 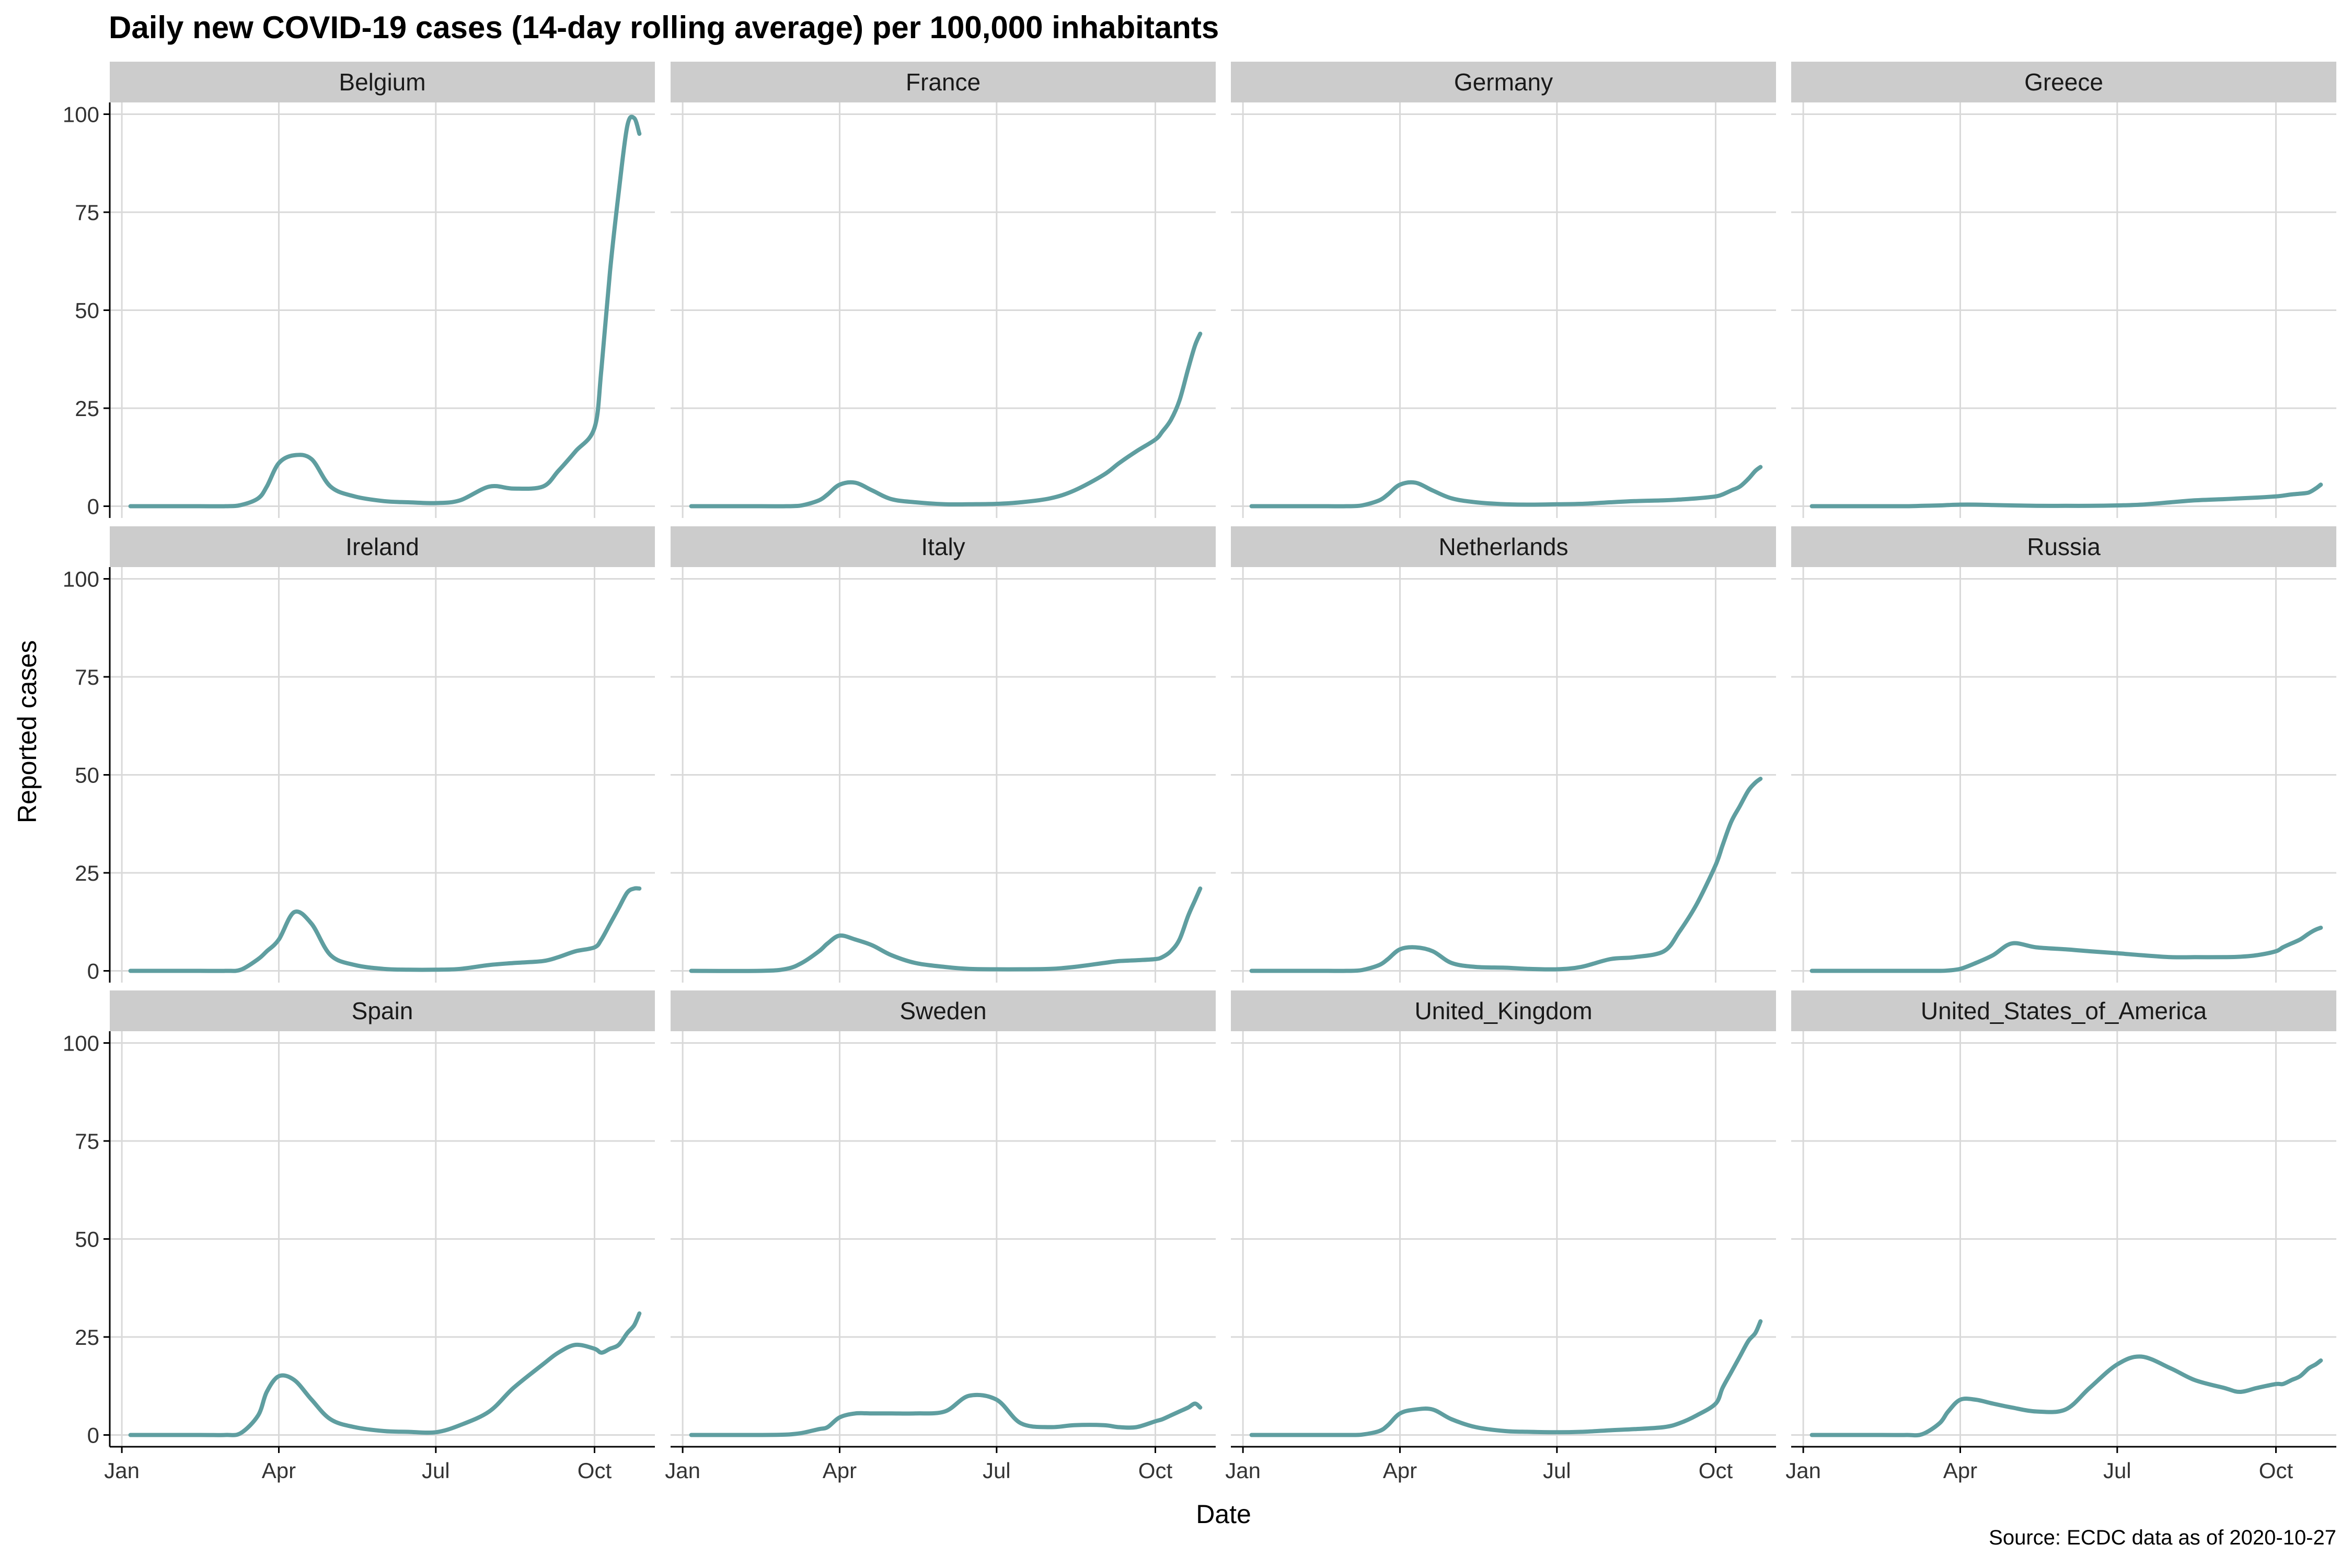 I want to click on facet-strip-label: France, so click(x=943, y=82).